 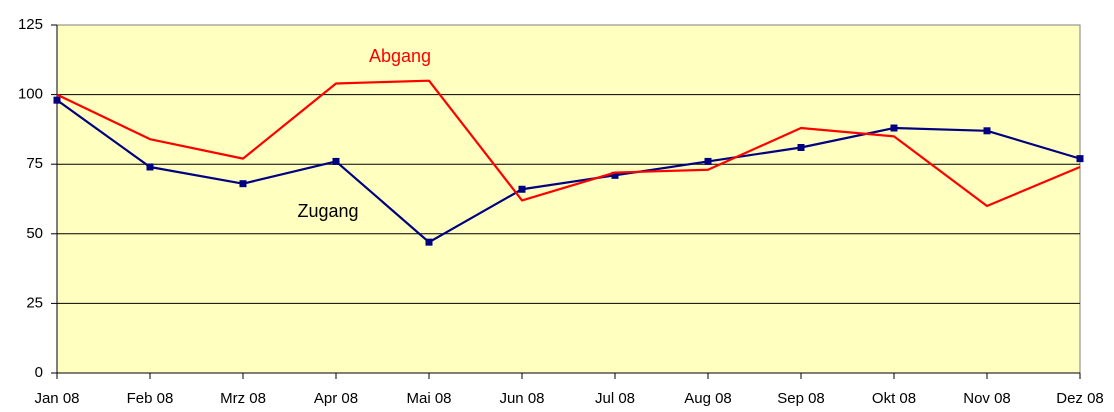 I want to click on x-tick-label: Feb 08, so click(x=150, y=398).